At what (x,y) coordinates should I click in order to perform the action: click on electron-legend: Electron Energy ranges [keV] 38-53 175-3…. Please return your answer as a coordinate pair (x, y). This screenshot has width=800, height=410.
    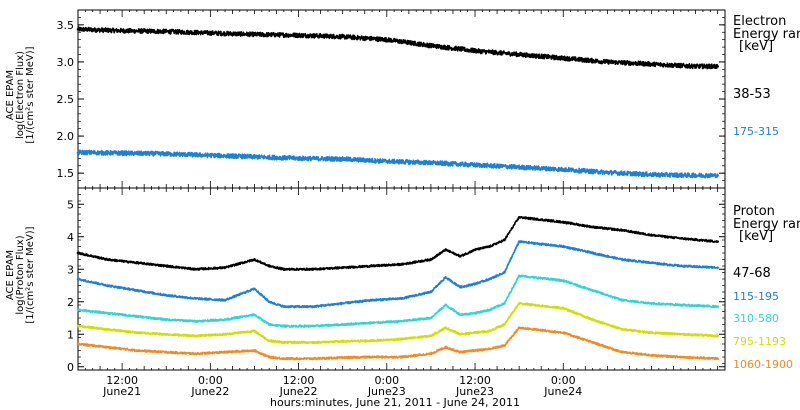
    Looking at the image, I should click on (766, 94).